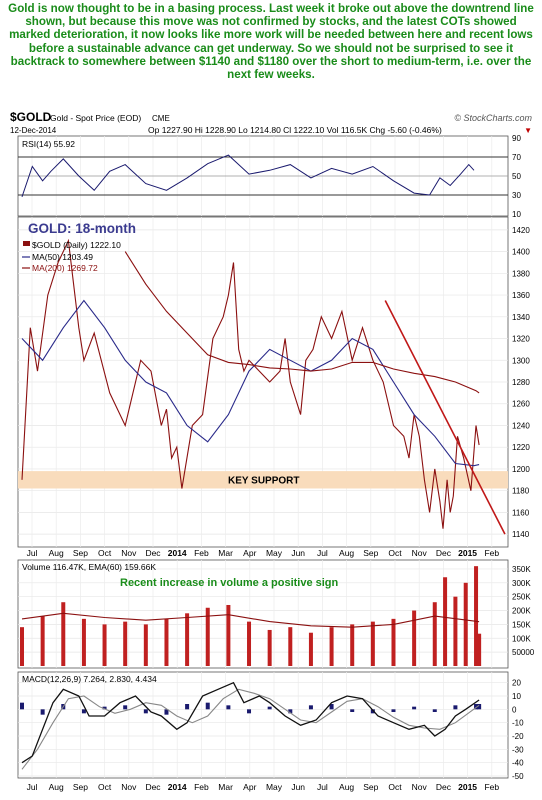  What do you see at coordinates (250, 620) in the screenshot?
I see `volume-ema-line` at bounding box center [250, 620].